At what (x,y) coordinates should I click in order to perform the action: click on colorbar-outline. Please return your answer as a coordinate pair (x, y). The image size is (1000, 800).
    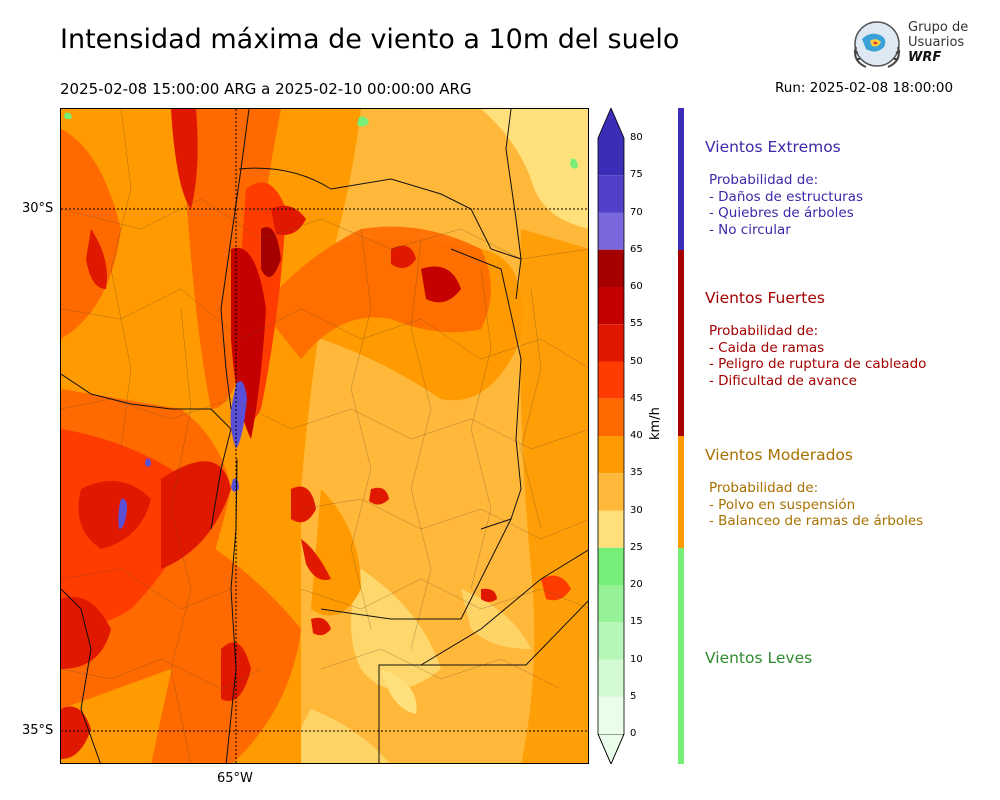
    Looking at the image, I should click on (611, 436).